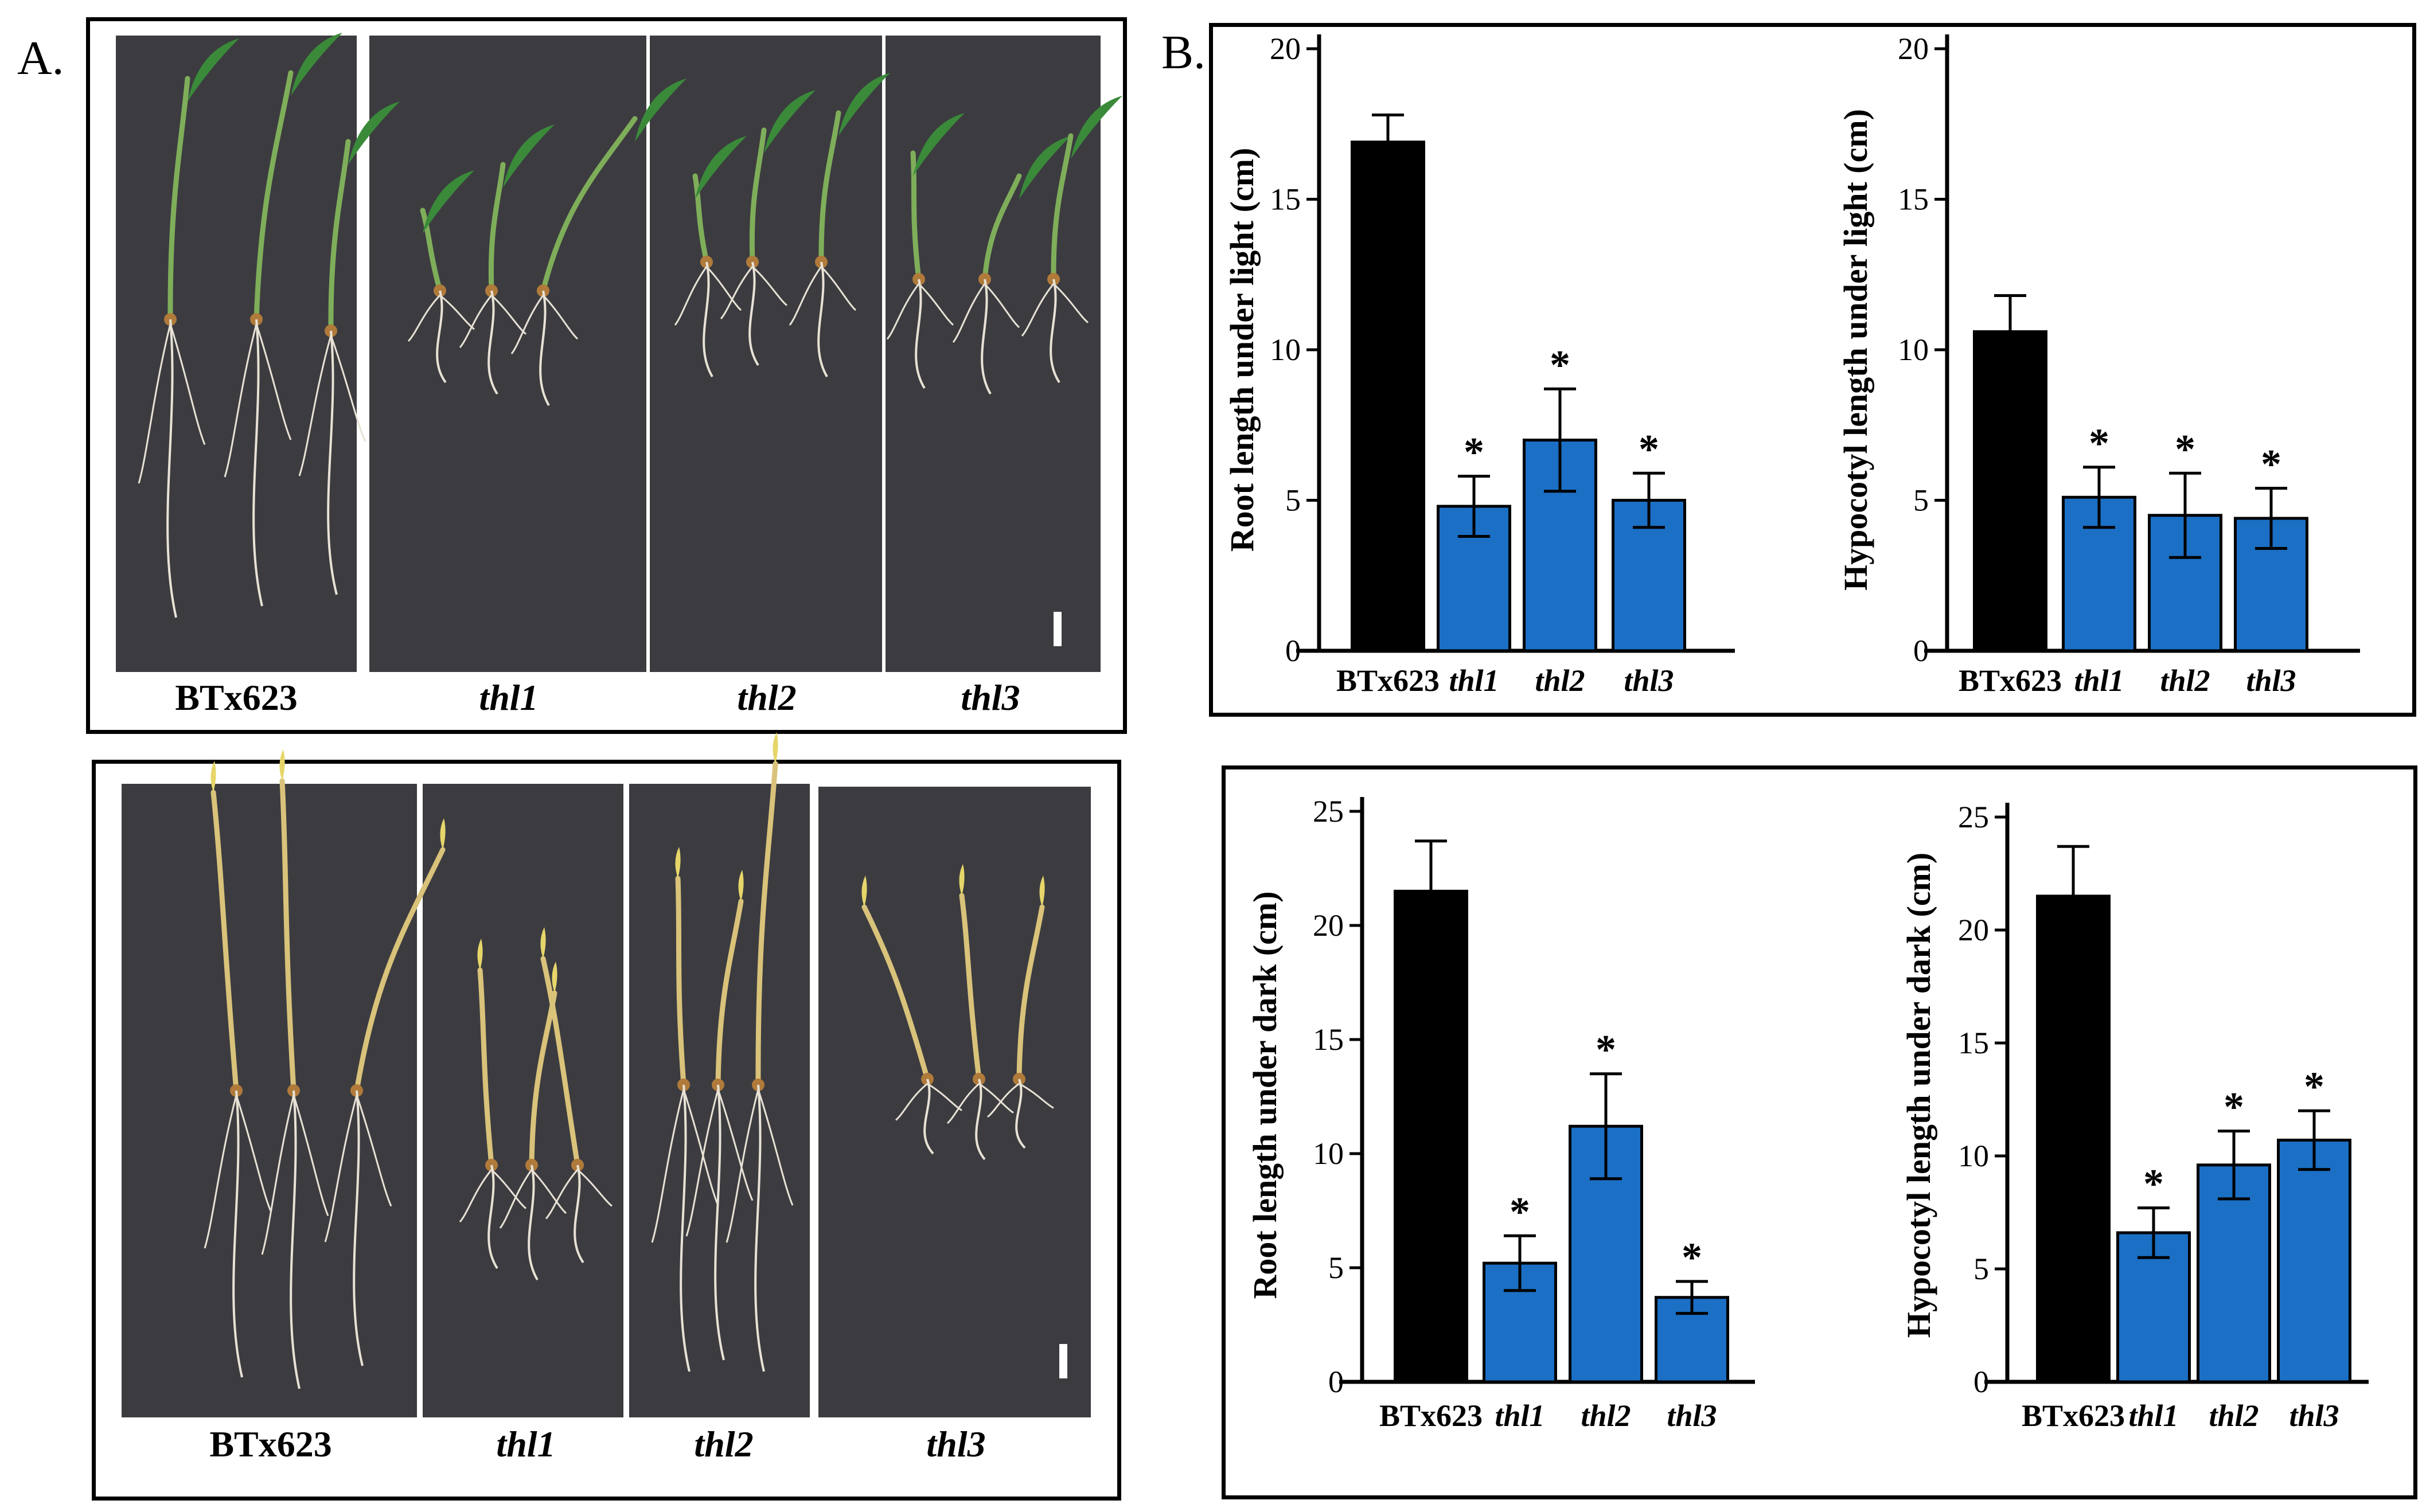 This screenshot has height=1512, width=2430. I want to click on seedling-photo-btx623-light, so click(236, 354).